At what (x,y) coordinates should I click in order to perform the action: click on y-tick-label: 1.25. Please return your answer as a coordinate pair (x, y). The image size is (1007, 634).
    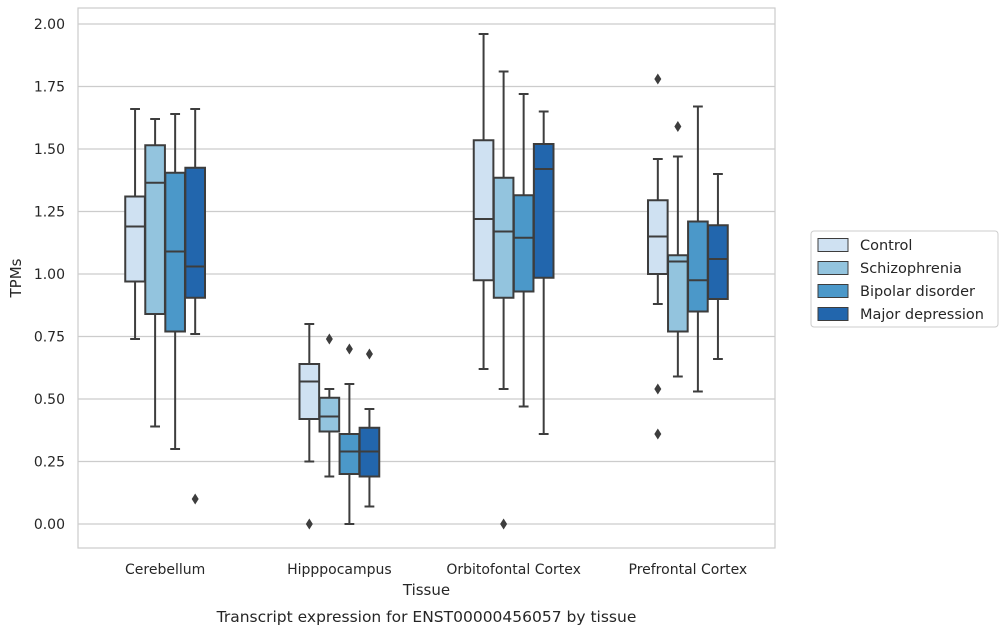
    Looking at the image, I should click on (49, 213).